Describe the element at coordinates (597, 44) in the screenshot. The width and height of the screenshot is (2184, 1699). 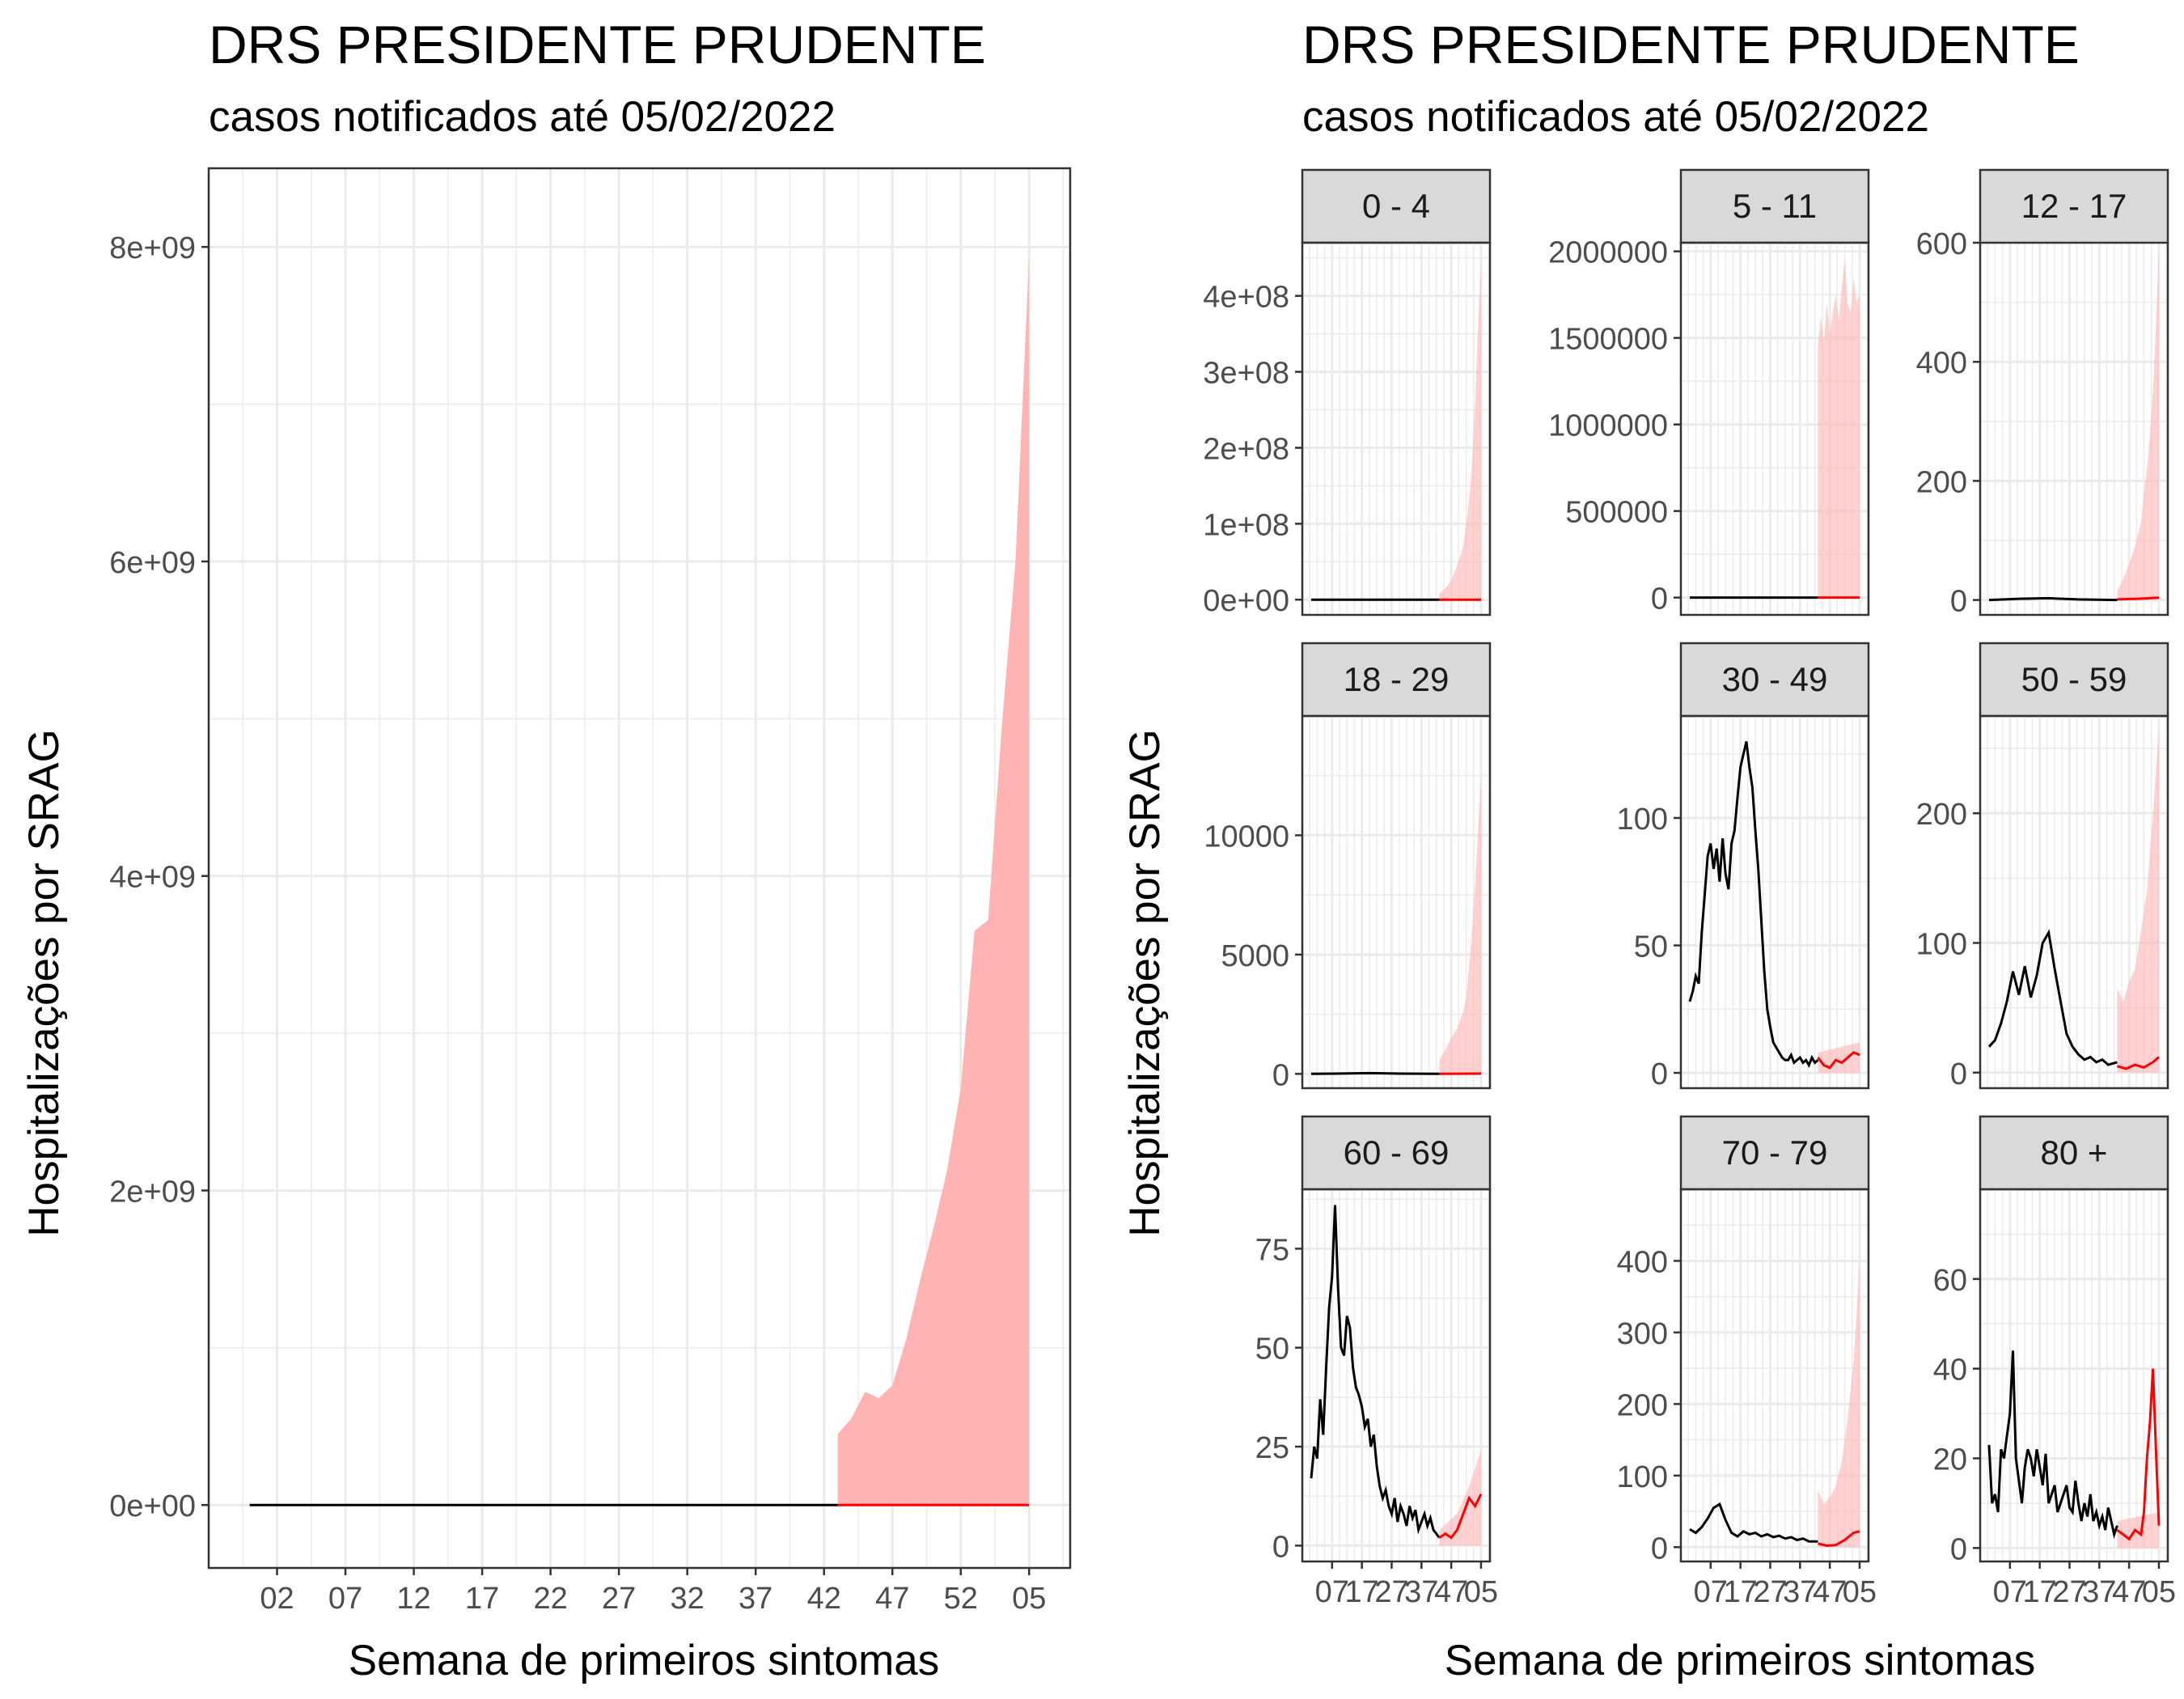
I see `left-chart-title: DRS PRESIDENTE PRUDENTE` at that location.